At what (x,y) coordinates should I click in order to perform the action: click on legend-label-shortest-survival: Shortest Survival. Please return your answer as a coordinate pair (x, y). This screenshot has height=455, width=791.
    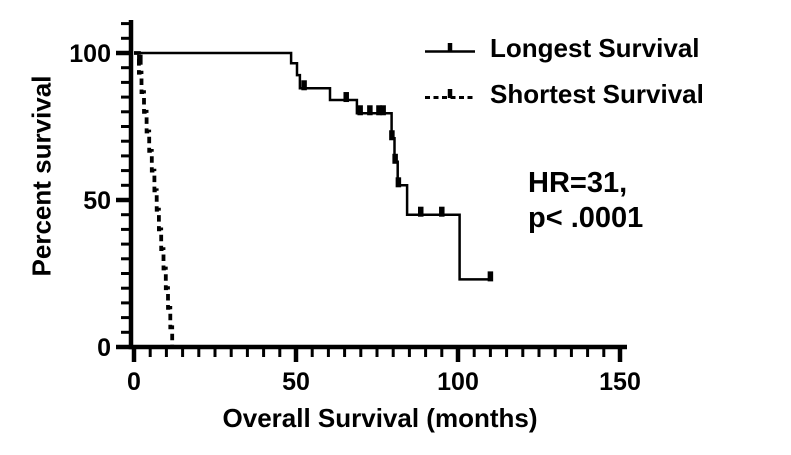
    Looking at the image, I should click on (597, 94).